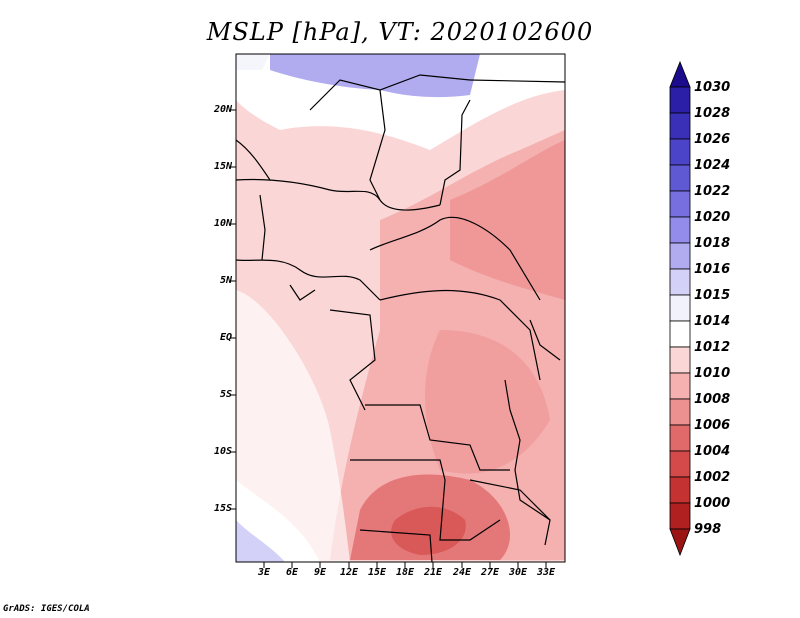 The height and width of the screenshot is (618, 800). Describe the element at coordinates (222, 451) in the screenshot. I see `lat-label-10s: 10S` at that location.